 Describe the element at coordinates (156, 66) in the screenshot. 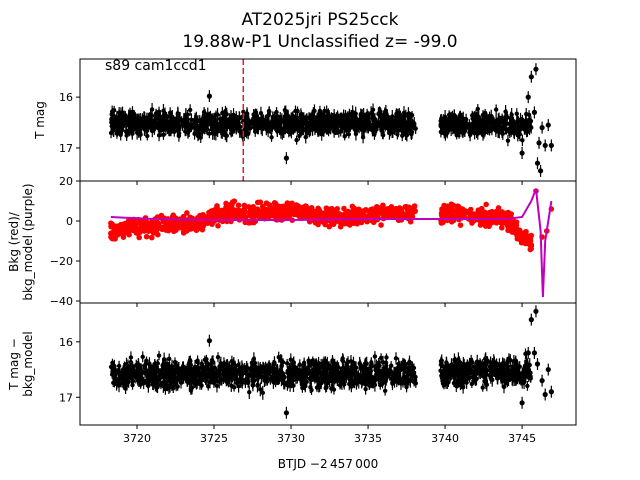

I see `panel-annotation: s89 cam1ccd1` at that location.